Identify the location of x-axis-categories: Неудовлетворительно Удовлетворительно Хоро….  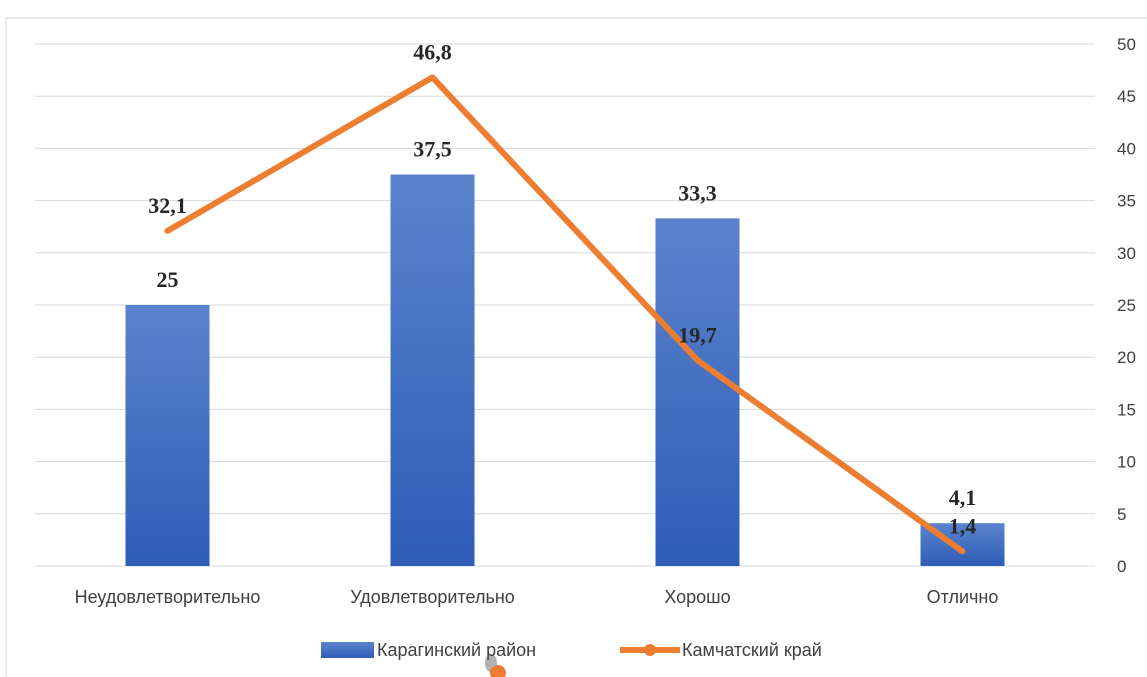
(537, 597).